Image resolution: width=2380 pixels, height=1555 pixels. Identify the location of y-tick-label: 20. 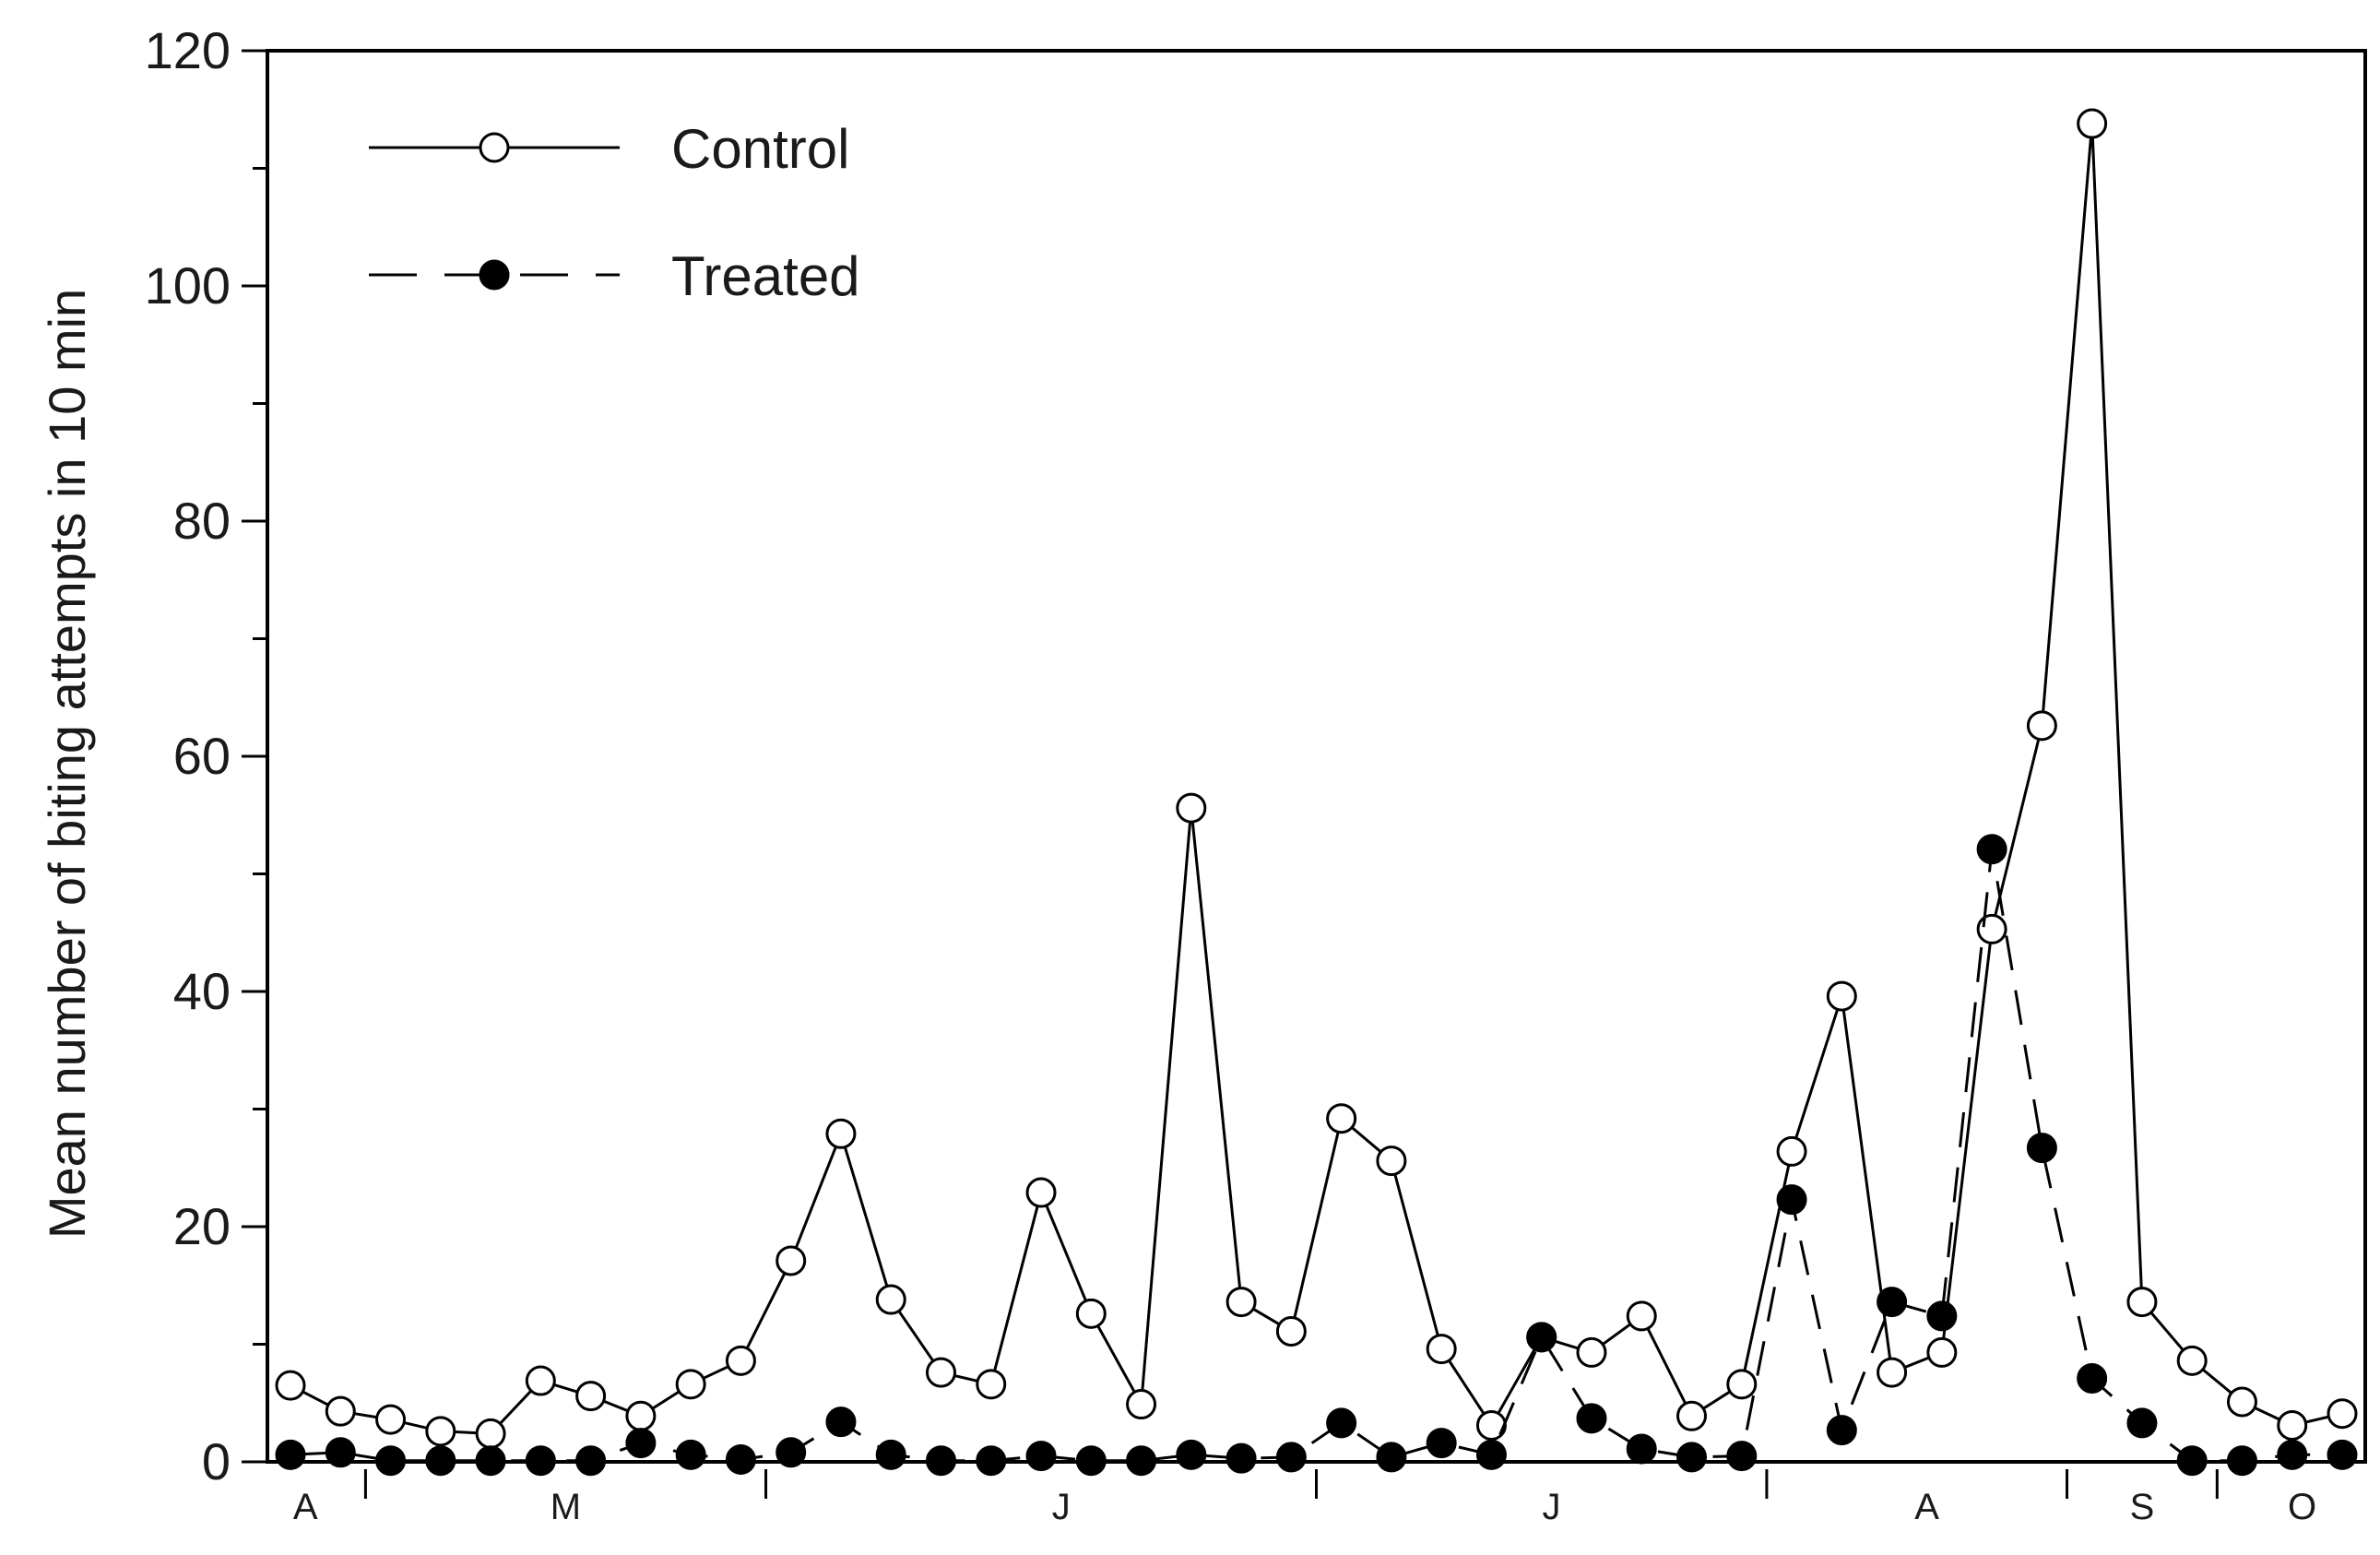
(202, 1226).